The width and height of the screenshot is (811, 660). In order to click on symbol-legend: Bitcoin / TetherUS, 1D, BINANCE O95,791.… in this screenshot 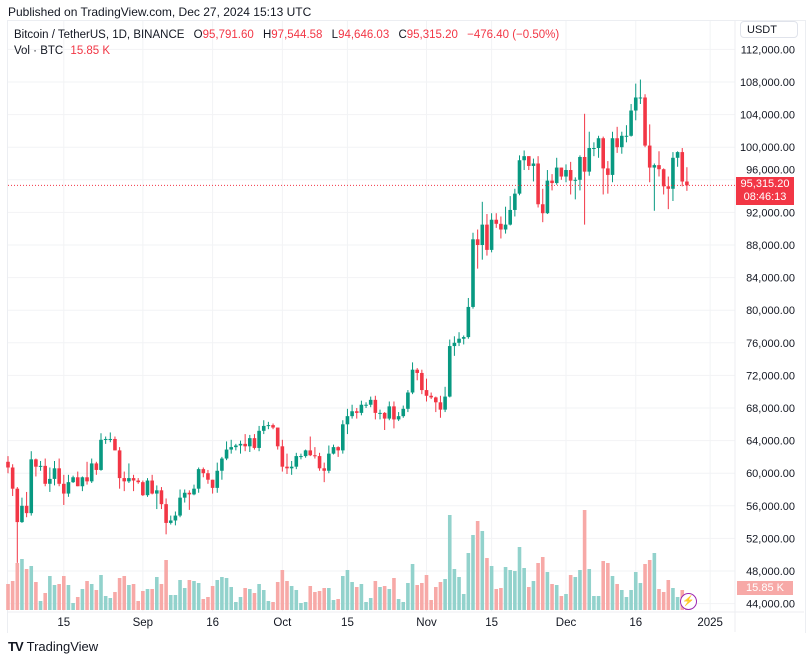, I will do `click(286, 43)`.